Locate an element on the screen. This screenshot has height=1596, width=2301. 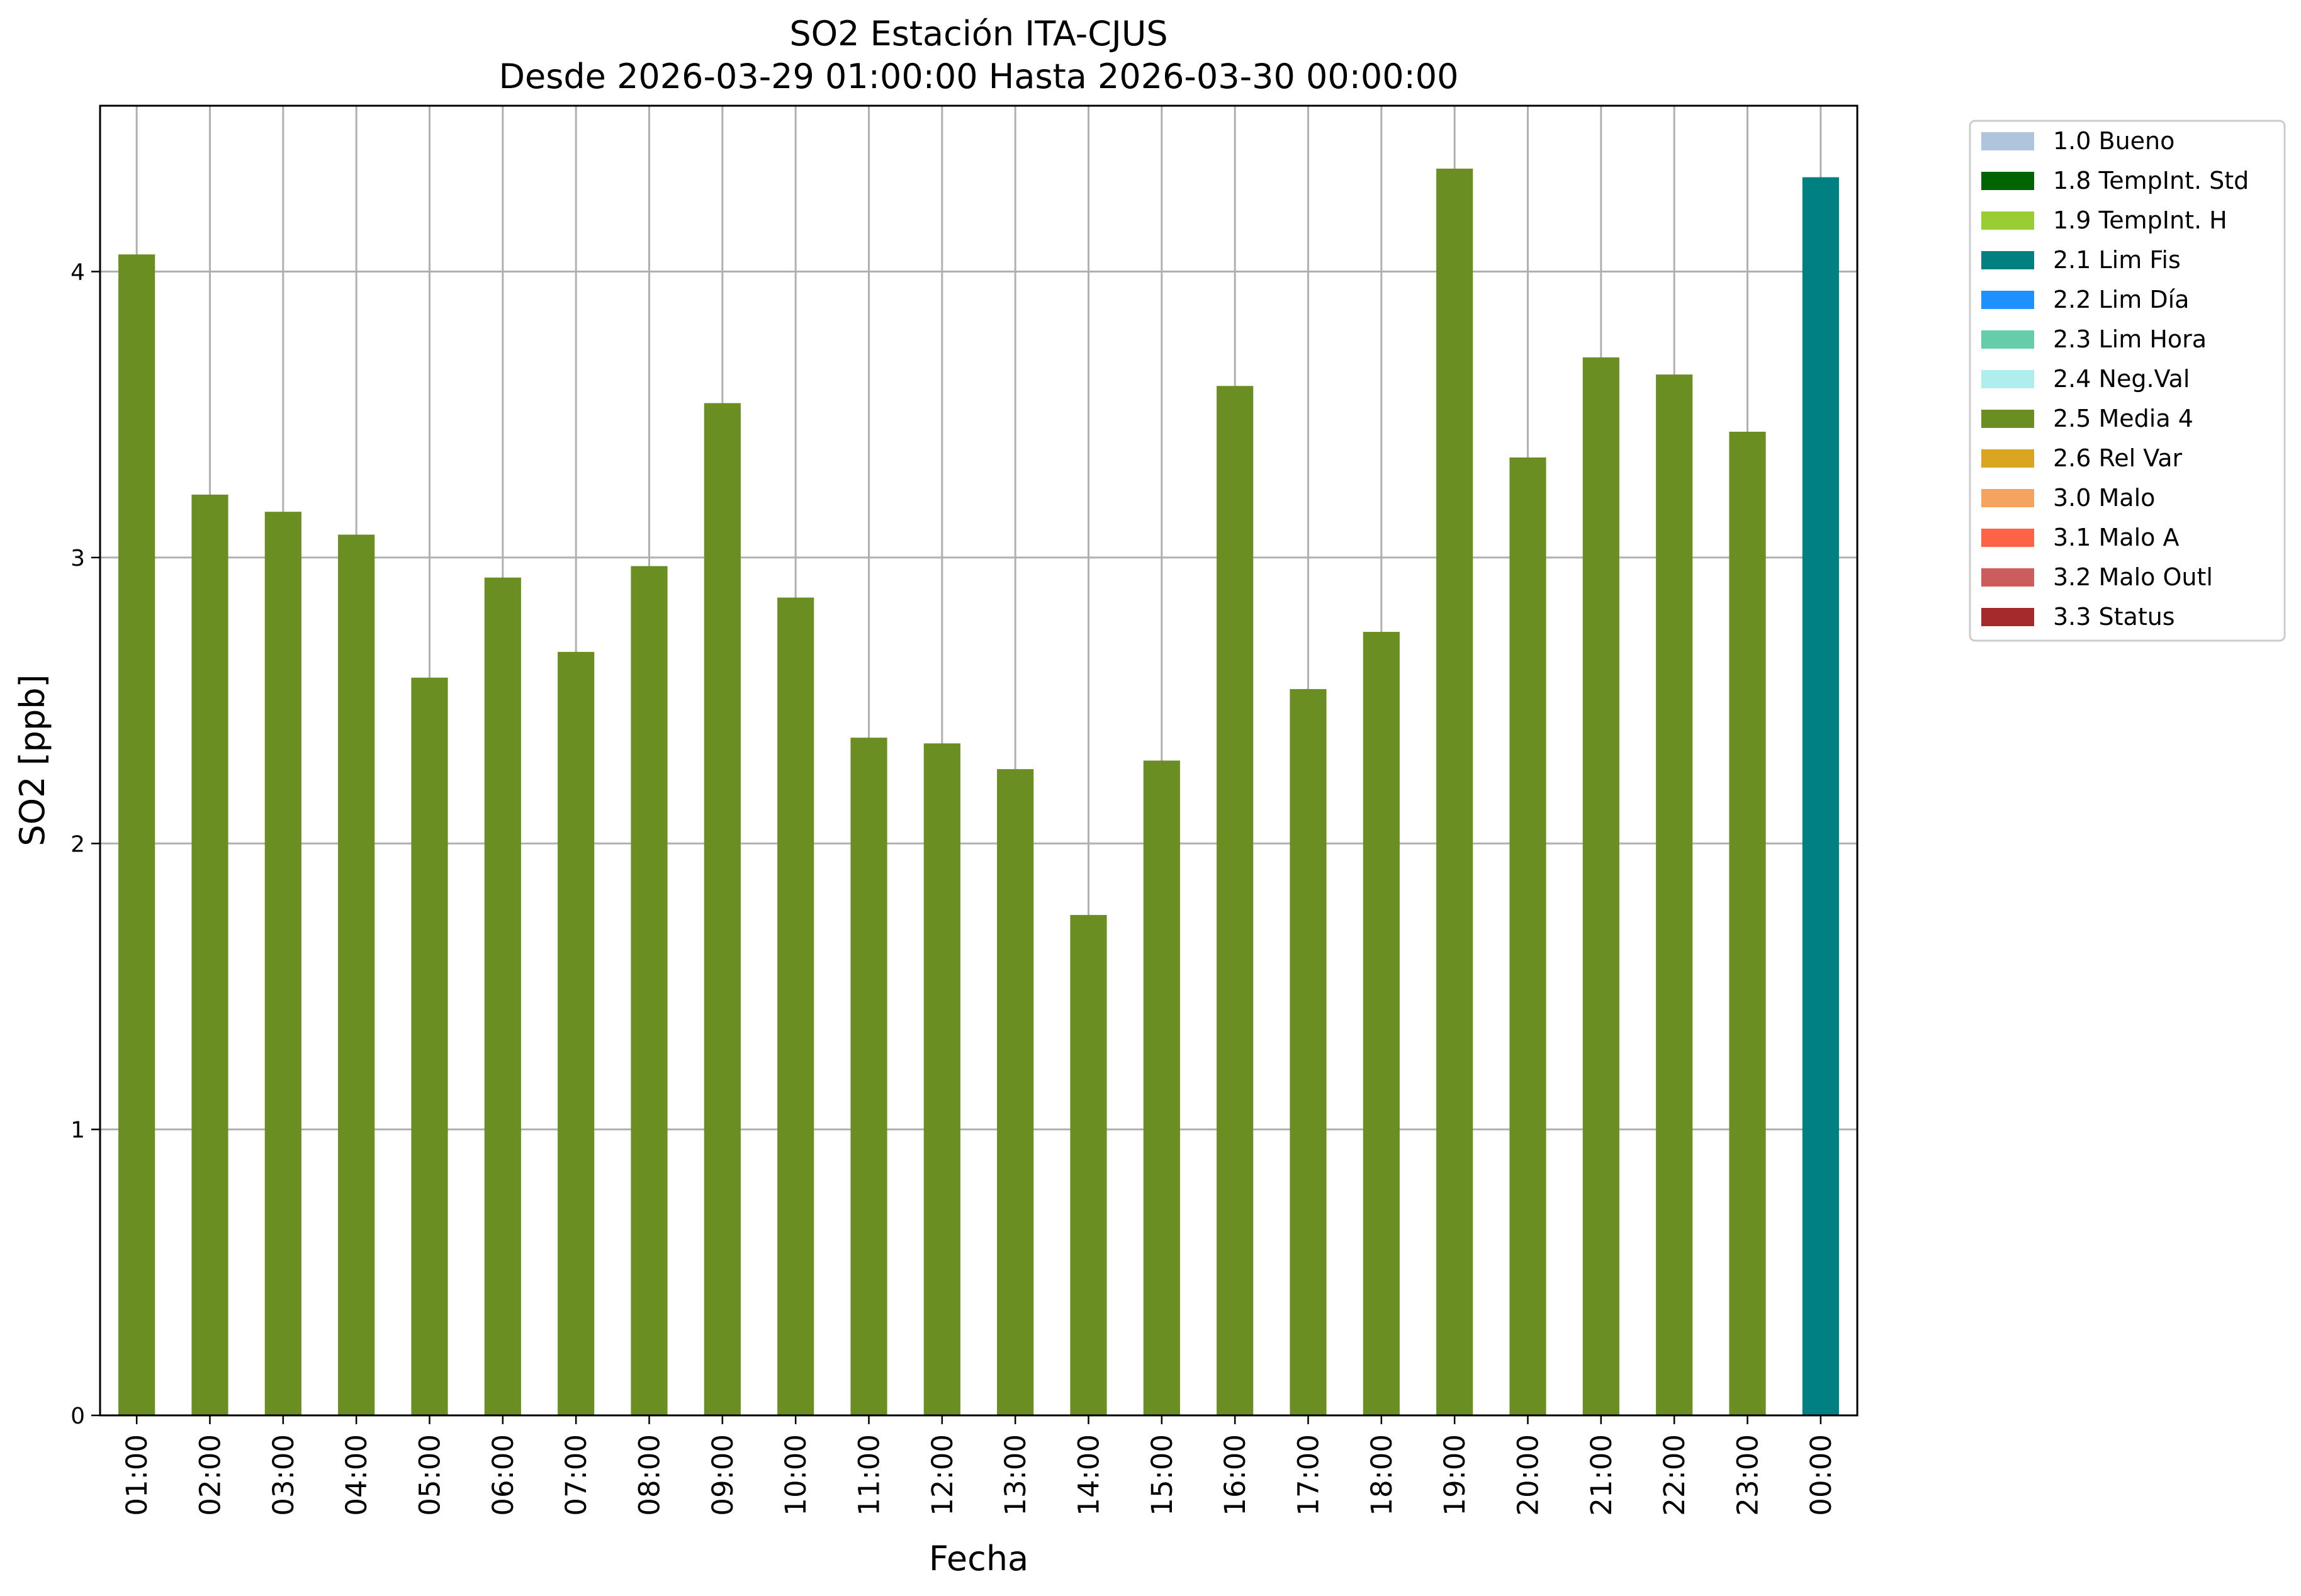
x-tick-label: 17:00 is located at coordinates (1308, 1475).